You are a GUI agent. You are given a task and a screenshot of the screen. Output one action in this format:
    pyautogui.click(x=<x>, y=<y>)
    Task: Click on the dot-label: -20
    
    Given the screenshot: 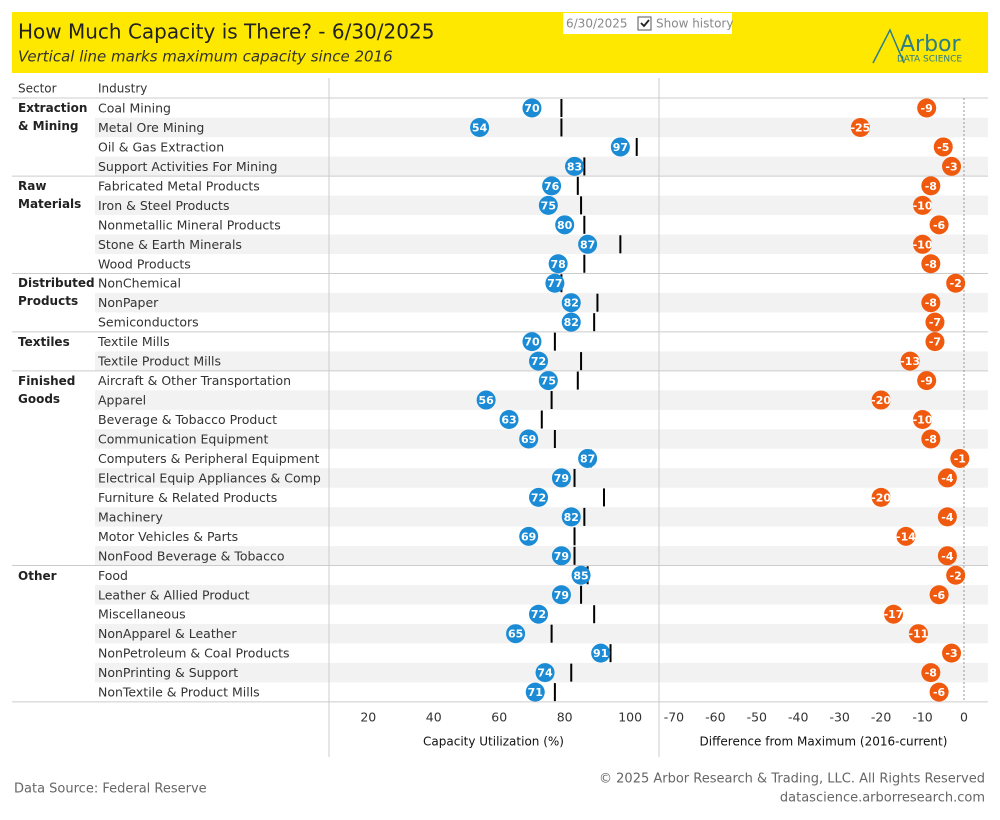 What is the action you would take?
    pyautogui.click(x=881, y=400)
    